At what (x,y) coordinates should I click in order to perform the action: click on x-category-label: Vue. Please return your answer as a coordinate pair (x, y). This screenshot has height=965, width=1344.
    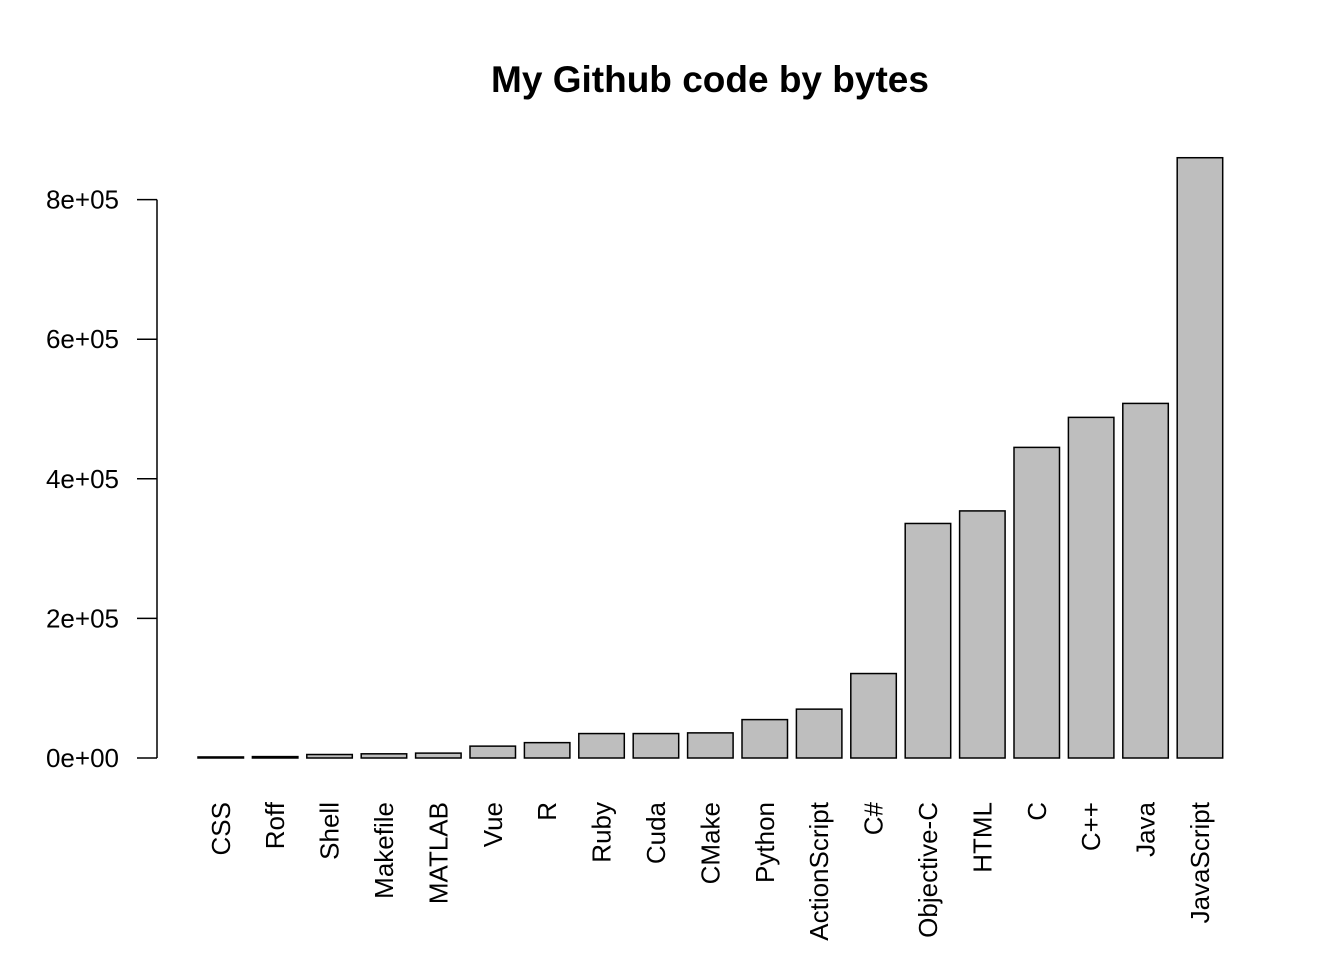
    Looking at the image, I should click on (493, 824).